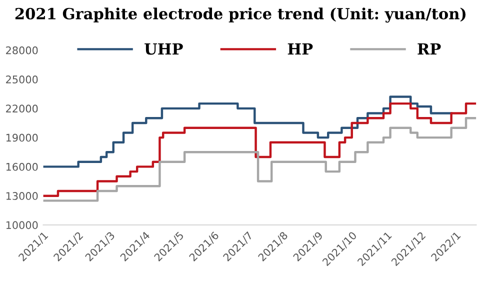 The image size is (481, 304). What do you see at coordinates (163, 49) in the screenshot?
I see `legend-label: UHP` at bounding box center [163, 49].